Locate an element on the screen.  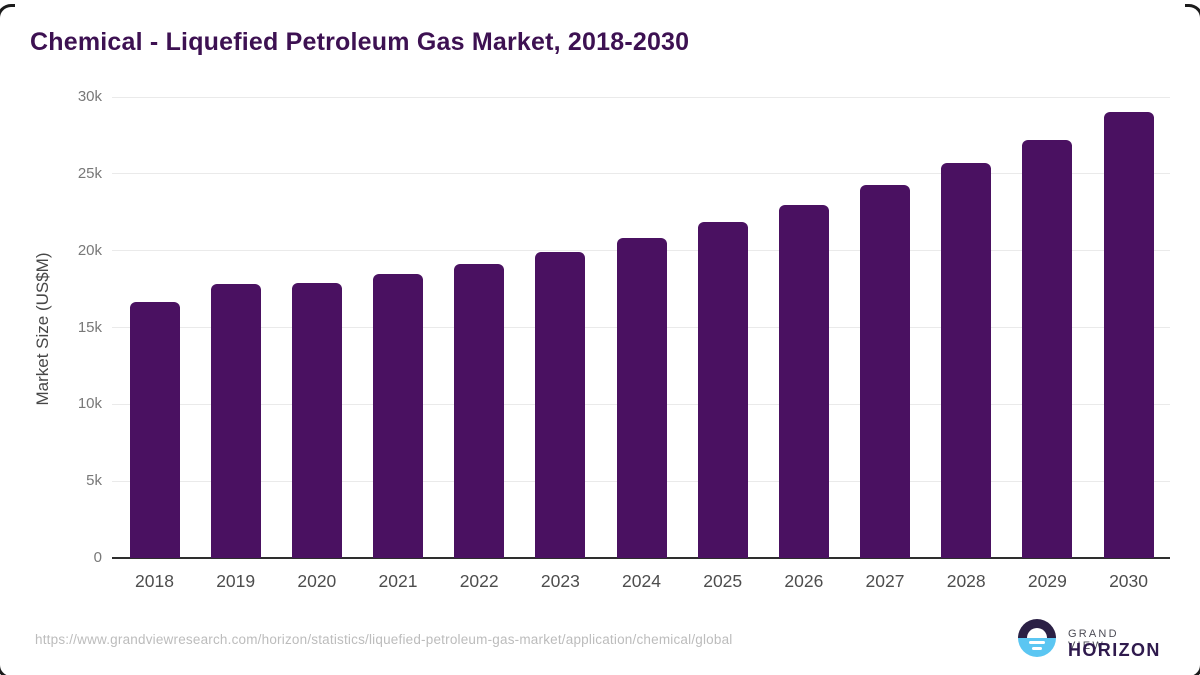
gridline-30k is located at coordinates (641, 97).